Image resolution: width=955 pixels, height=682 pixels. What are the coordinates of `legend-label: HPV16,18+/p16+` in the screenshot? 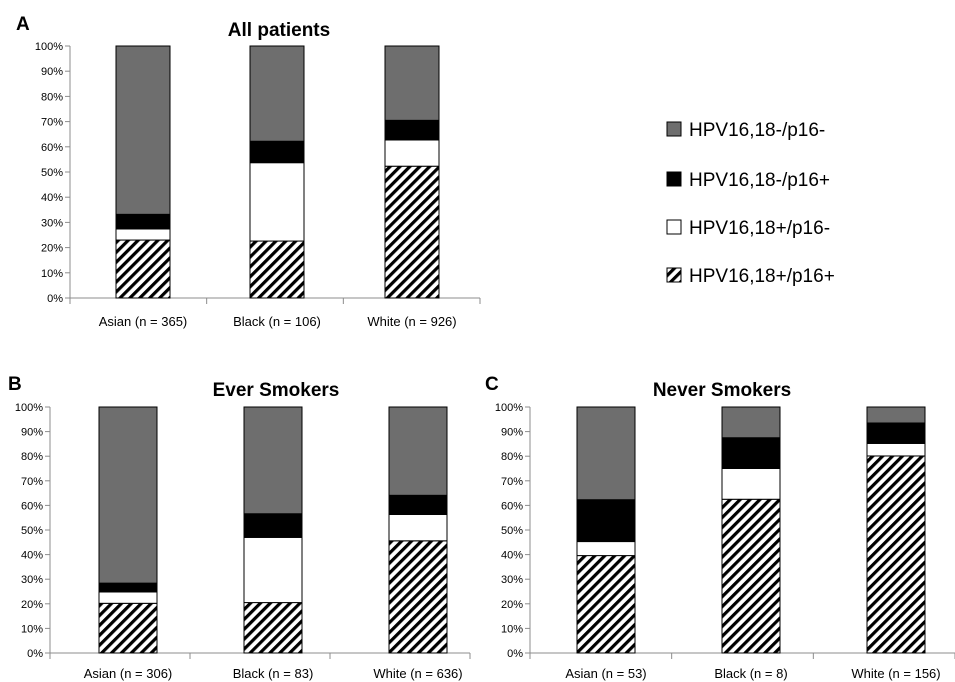 It's located at (762, 276).